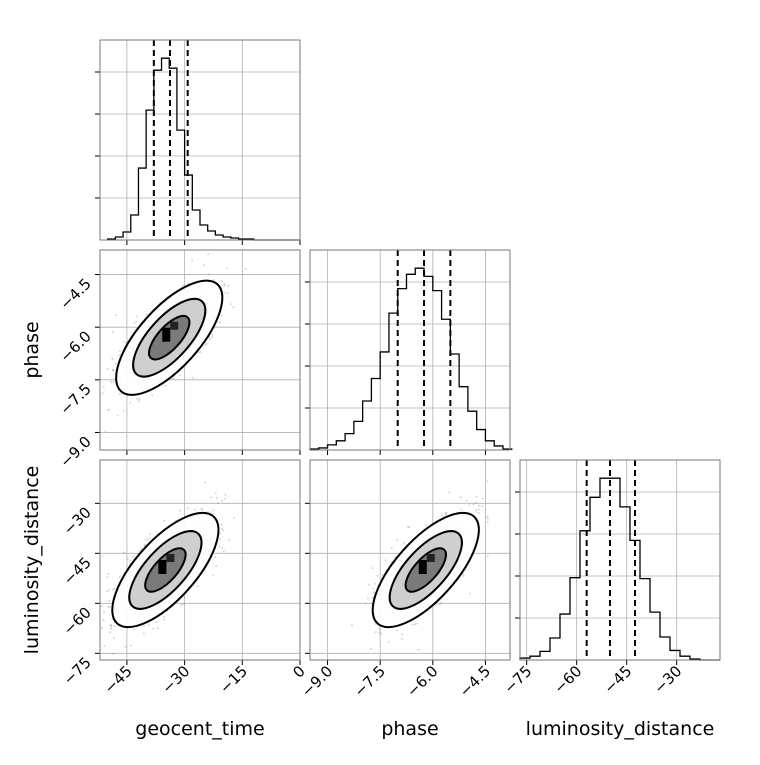 Image resolution: width=760 pixels, height=765 pixels. I want to click on panel-hist-geocent_time, so click(198, 142).